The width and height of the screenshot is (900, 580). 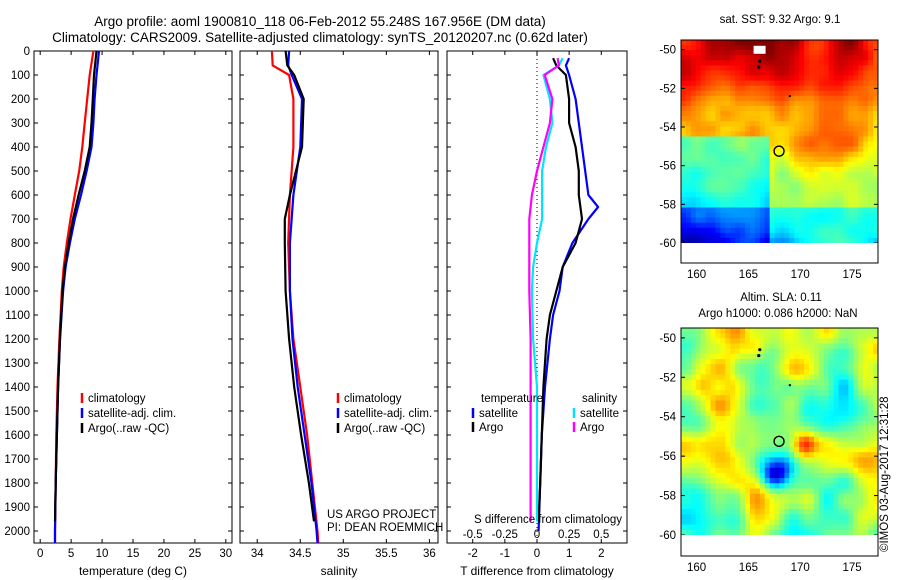 I want to click on map-y-tick-label: -54, so click(x=667, y=128).